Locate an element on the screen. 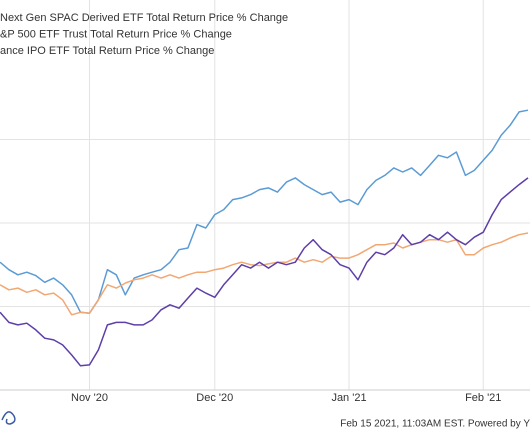 This screenshot has height=442, width=530. x-tick-label: Nov '20 is located at coordinates (89, 398).